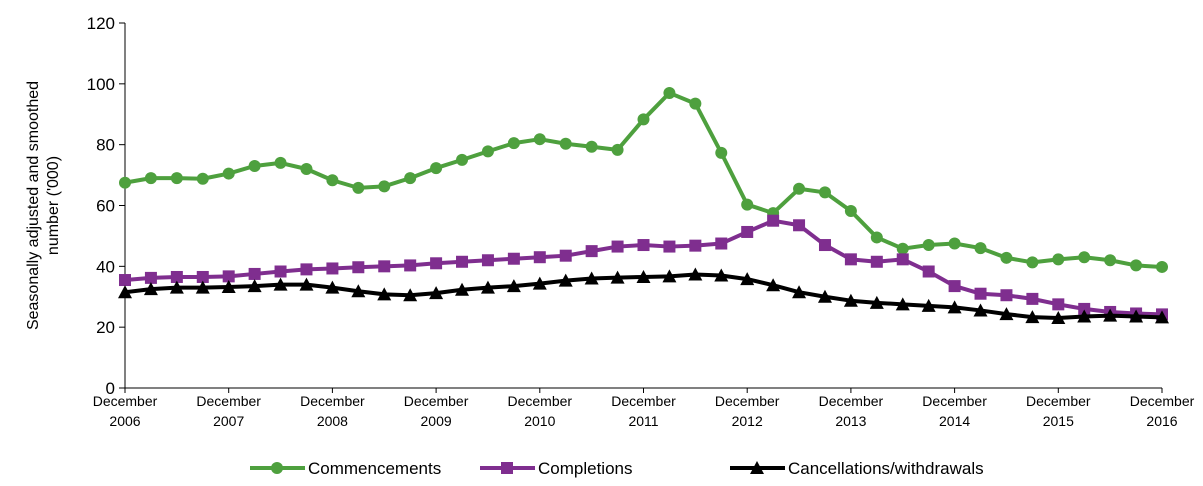 The width and height of the screenshot is (1203, 486). Describe the element at coordinates (1058, 411) in the screenshot. I see `x-tick-label: December 2015` at that location.